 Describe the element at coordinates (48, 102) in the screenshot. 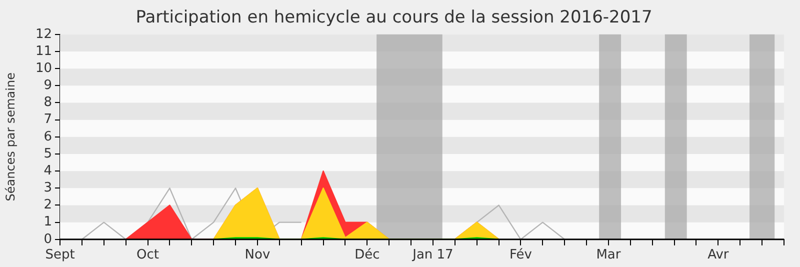

I see `y-tick-label: 8` at that location.